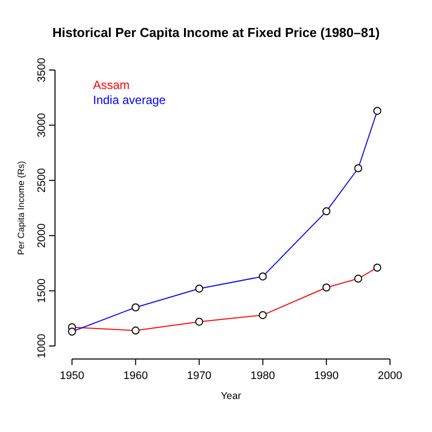 The height and width of the screenshot is (432, 432). I want to click on x-tick-label: 1980, so click(263, 376).